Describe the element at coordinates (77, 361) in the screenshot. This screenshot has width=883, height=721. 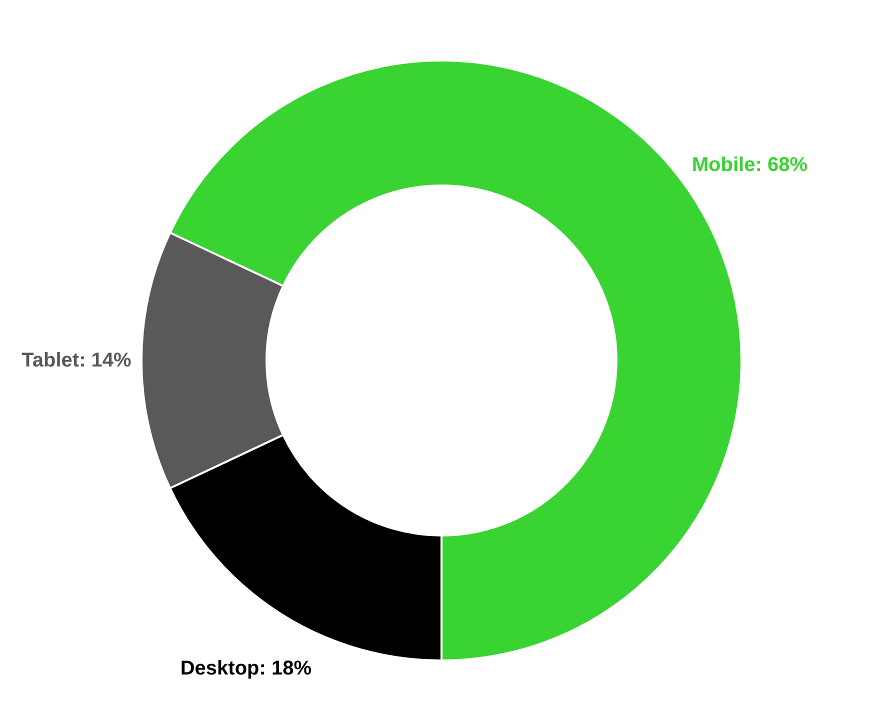
I see `slice-label: Tablet: 14%` at that location.